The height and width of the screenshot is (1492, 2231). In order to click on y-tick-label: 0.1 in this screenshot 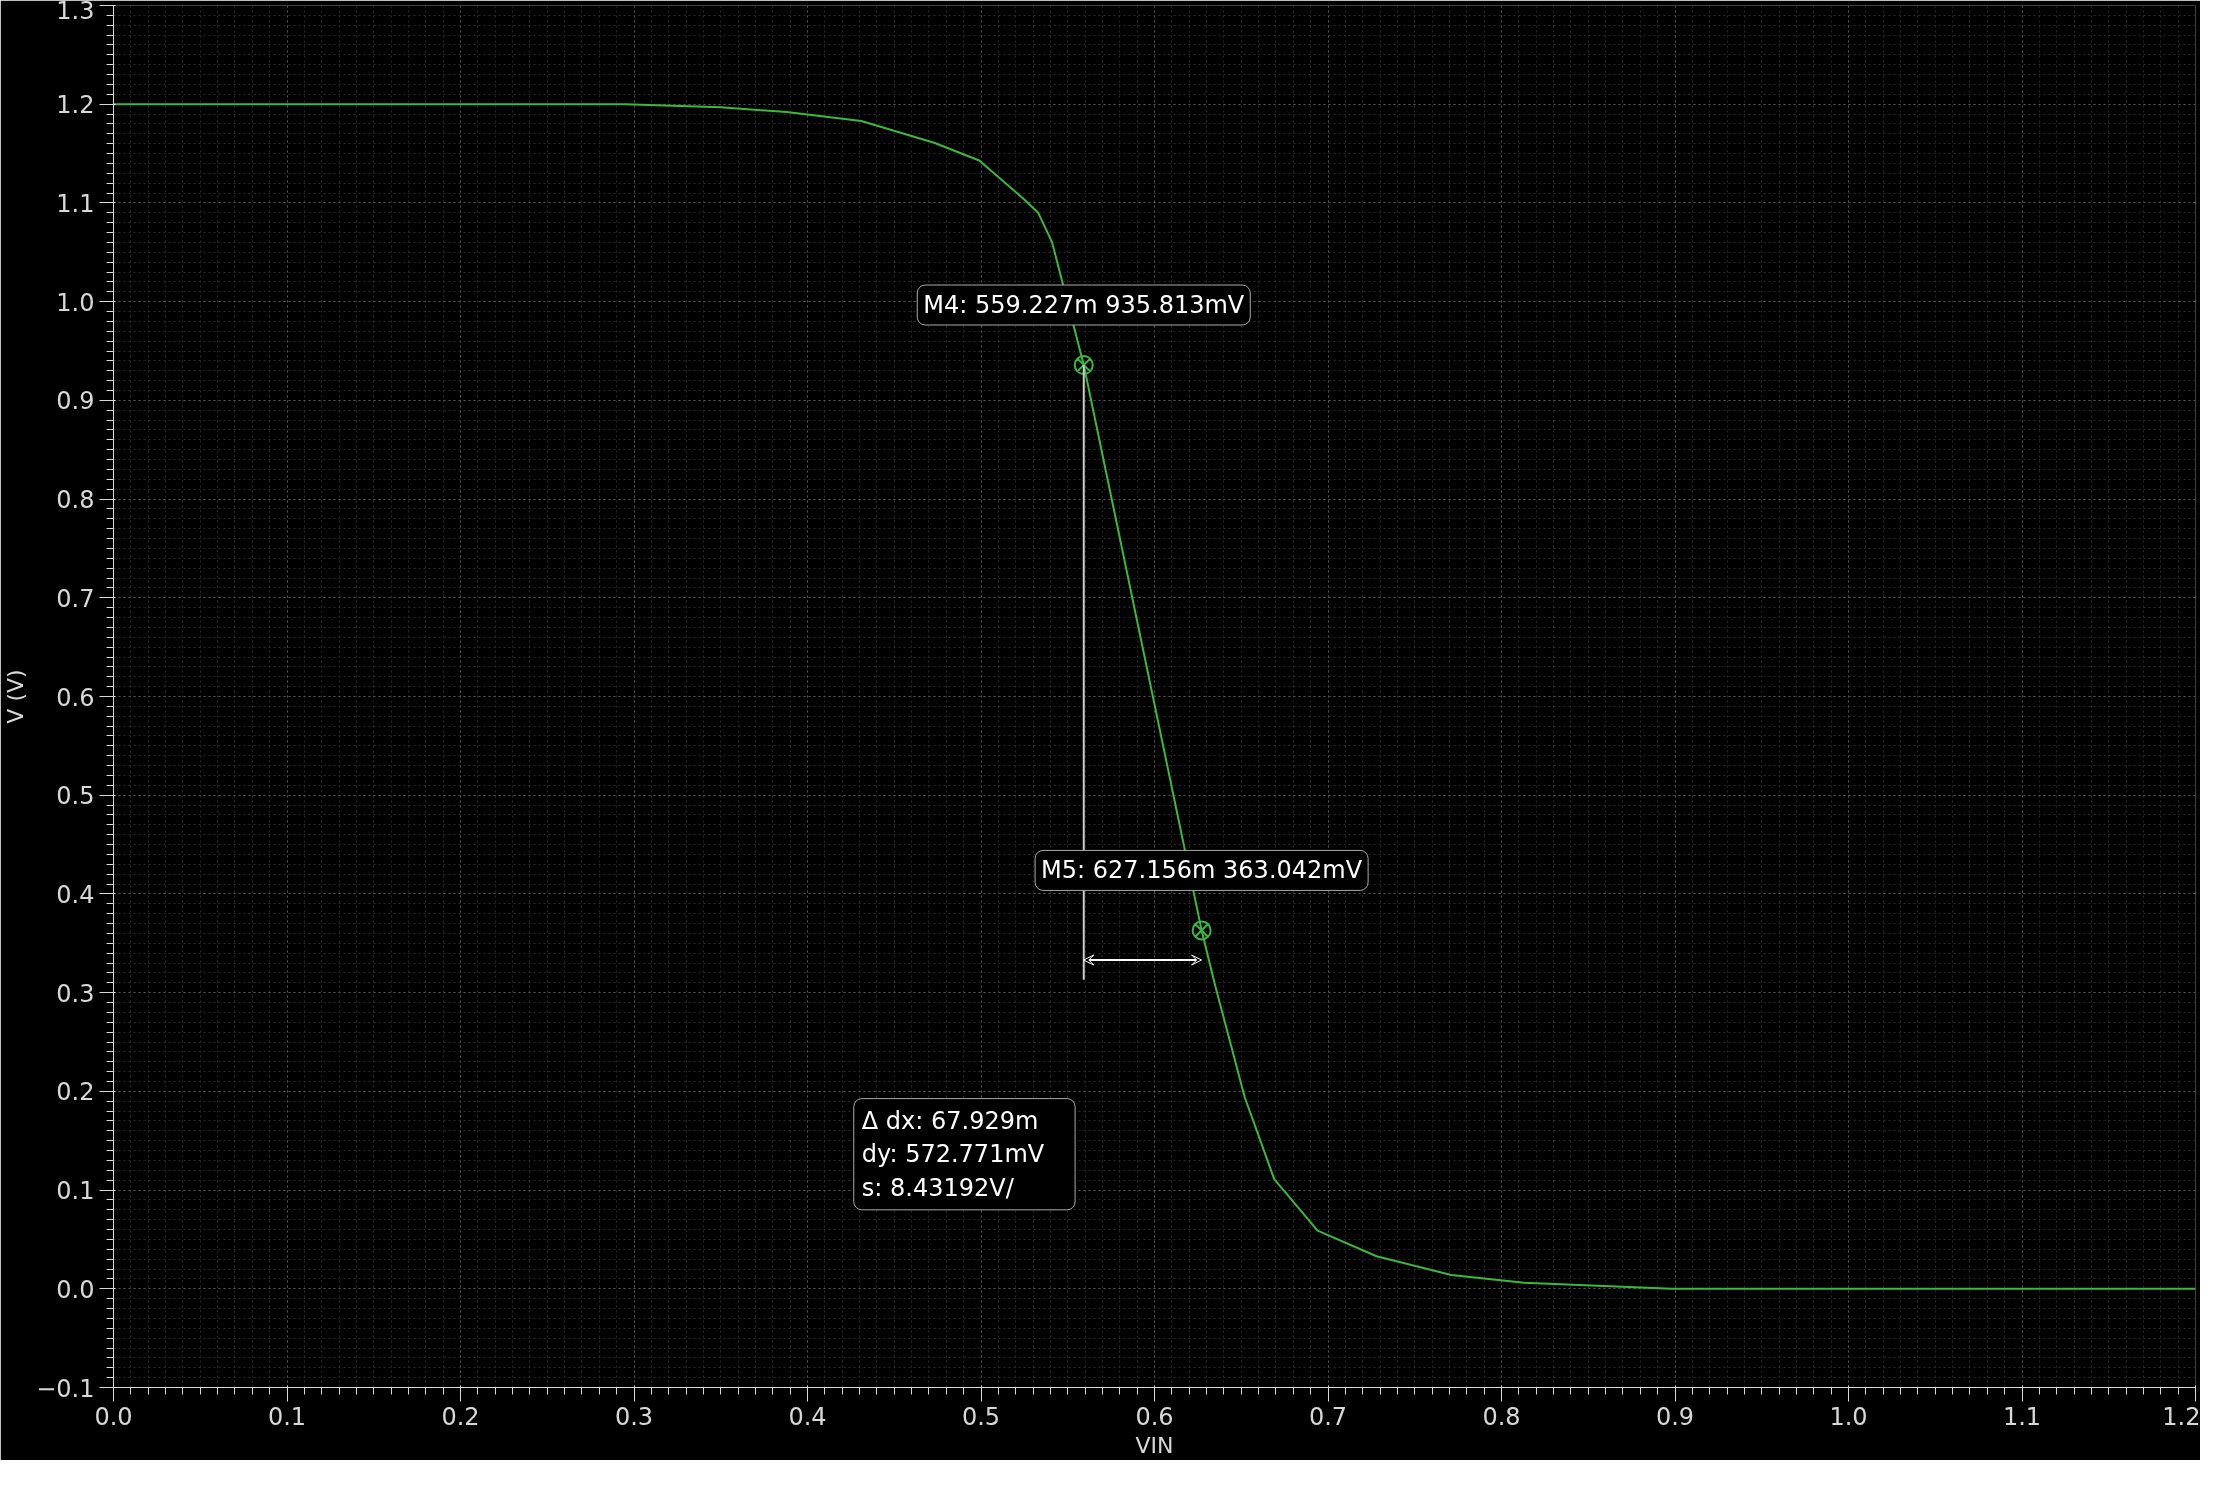, I will do `click(75, 1191)`.